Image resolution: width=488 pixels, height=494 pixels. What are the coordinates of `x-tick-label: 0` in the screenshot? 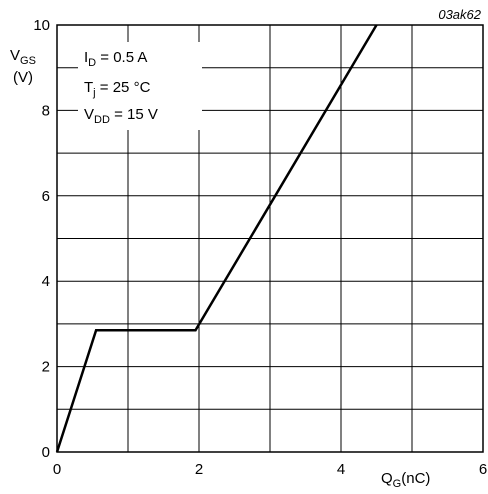 It's located at (57, 469).